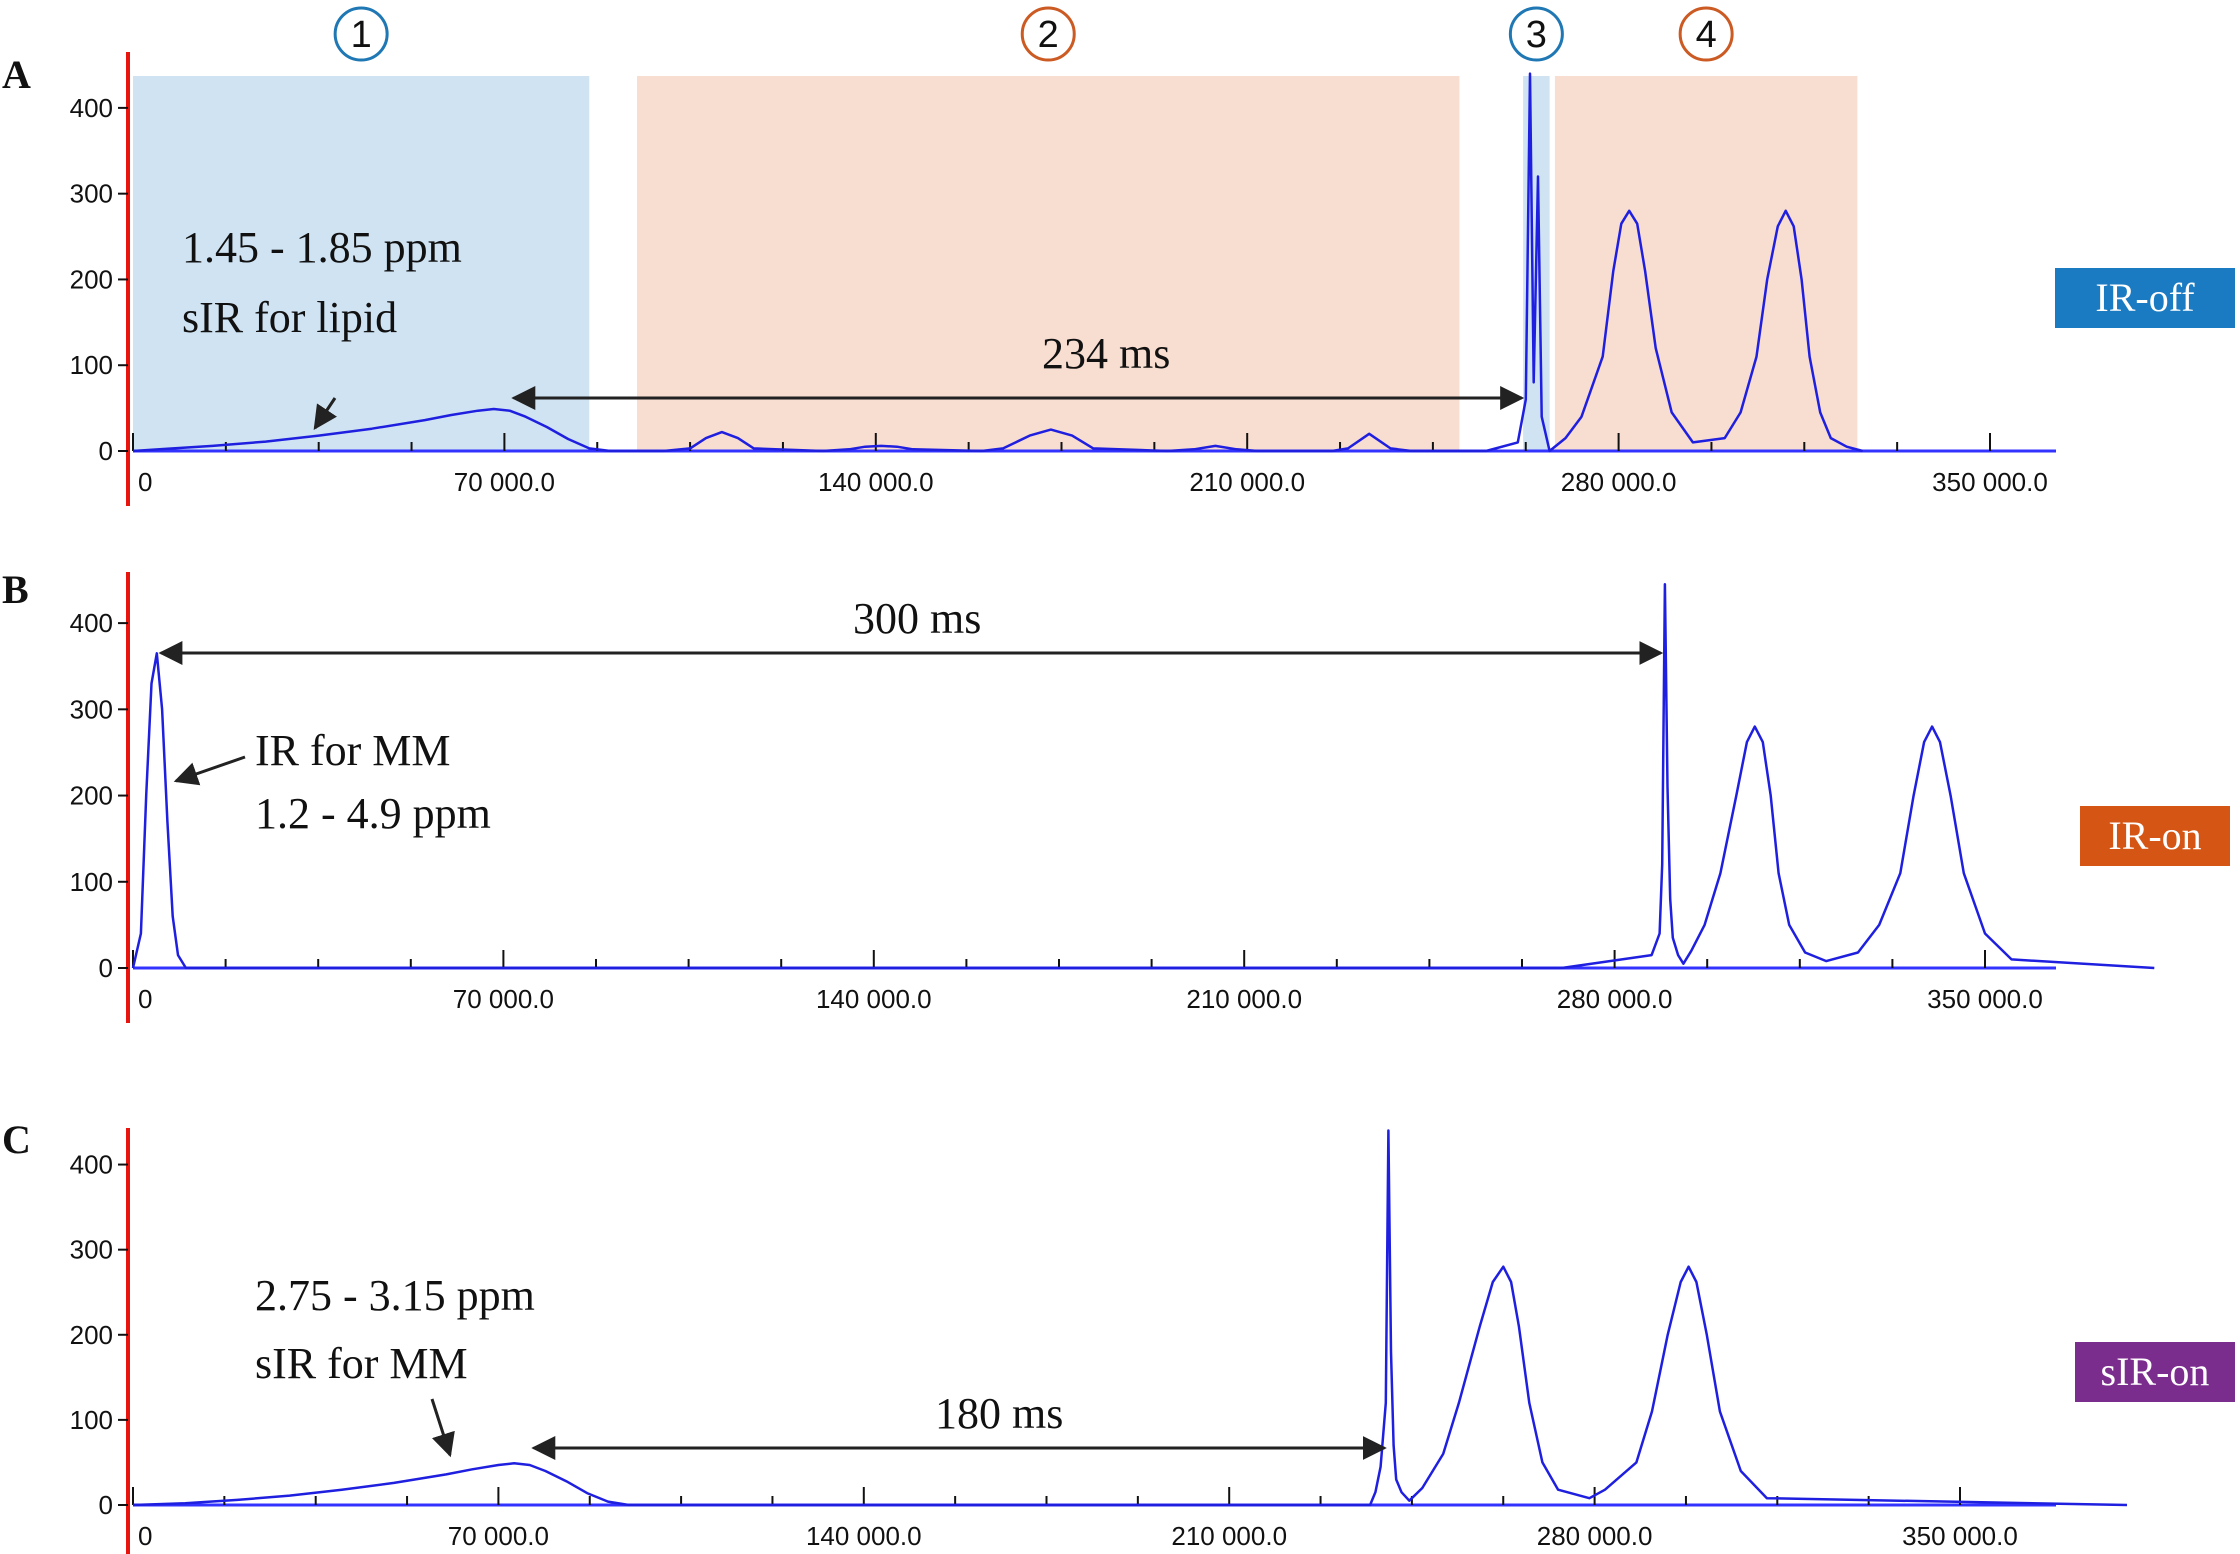  I want to click on panel-a-mode-badge: IR-off, so click(2145, 298).